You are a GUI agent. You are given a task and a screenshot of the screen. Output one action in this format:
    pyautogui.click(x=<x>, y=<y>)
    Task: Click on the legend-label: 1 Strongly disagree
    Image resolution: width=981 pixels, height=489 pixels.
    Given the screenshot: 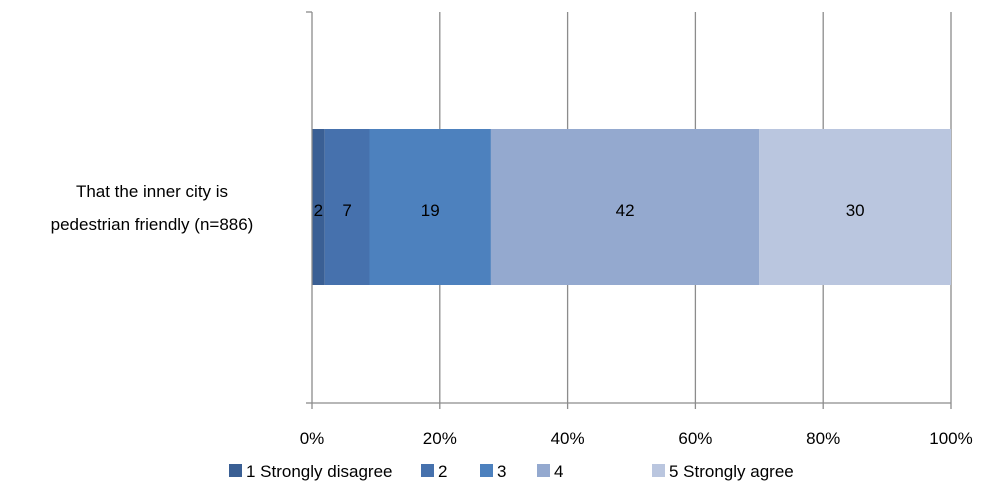 What is the action you would take?
    pyautogui.click(x=319, y=471)
    